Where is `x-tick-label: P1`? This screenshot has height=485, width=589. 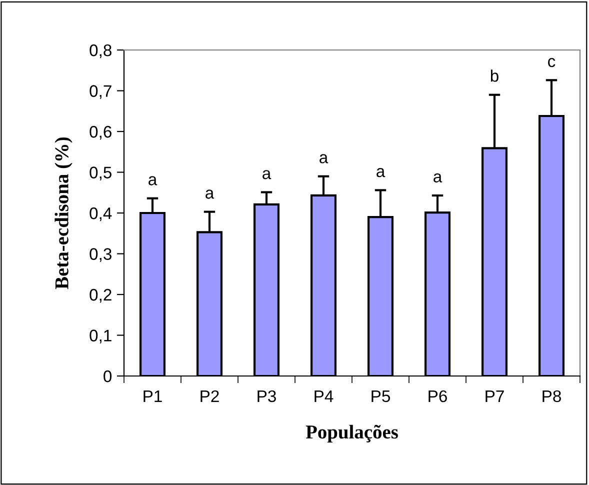 x-tick-label: P1 is located at coordinates (153, 396).